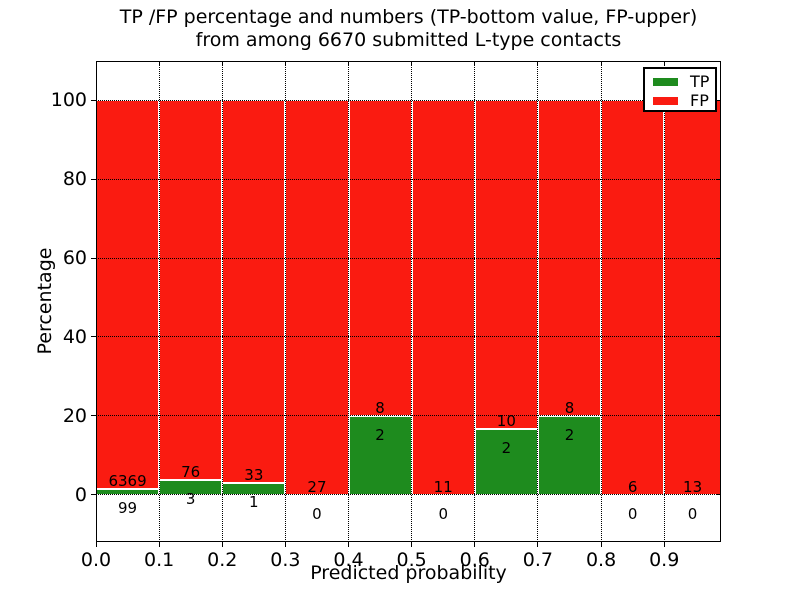 This screenshot has width=800, height=600. What do you see at coordinates (128, 507) in the screenshot?
I see `tp-count-label: 99` at bounding box center [128, 507].